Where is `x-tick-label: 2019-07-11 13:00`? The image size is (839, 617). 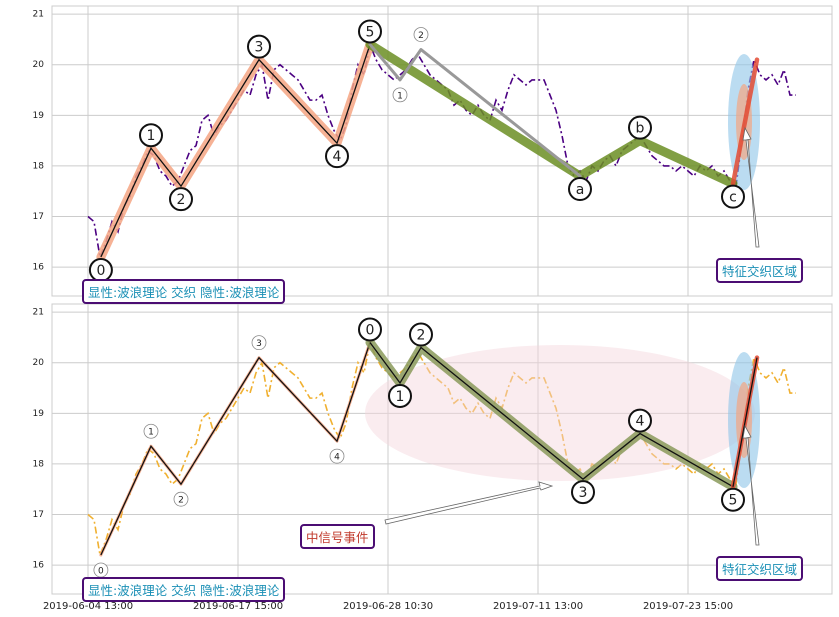 x-tick-label: 2019-07-11 13:00 is located at coordinates (538, 606).